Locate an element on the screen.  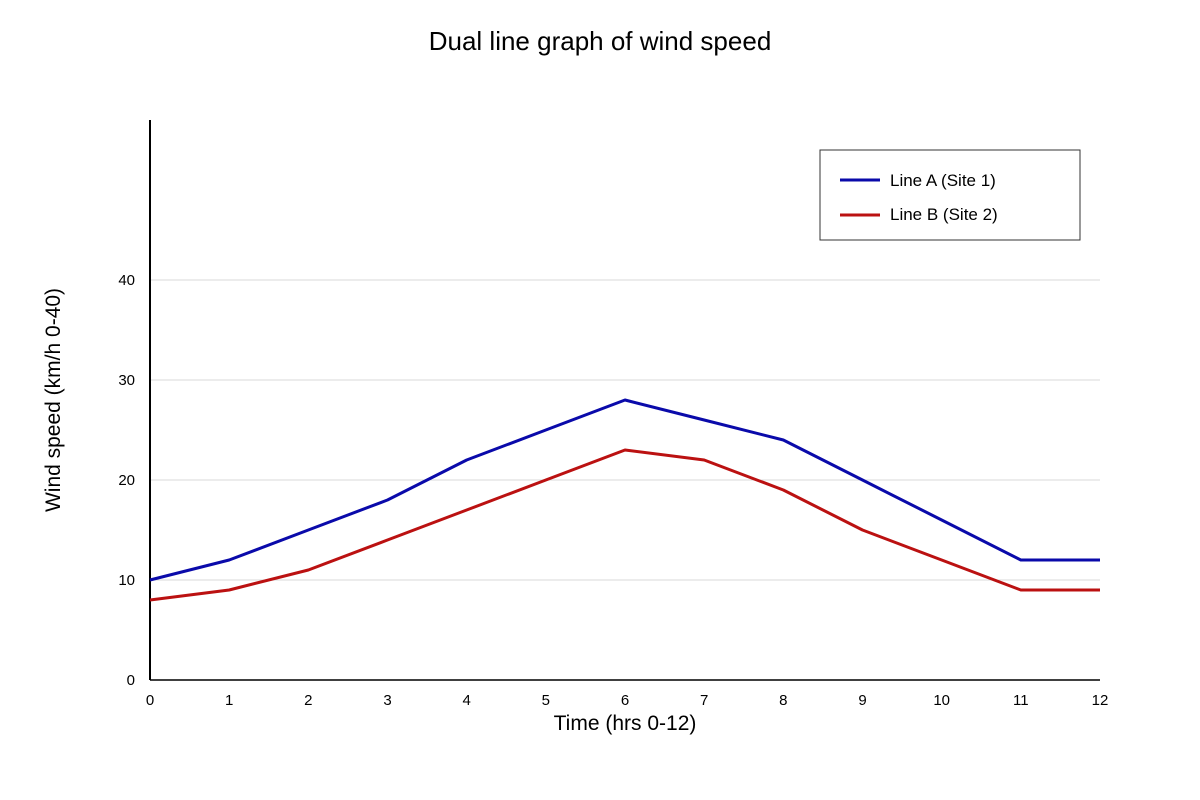
x-tick-label: 3 is located at coordinates (387, 700).